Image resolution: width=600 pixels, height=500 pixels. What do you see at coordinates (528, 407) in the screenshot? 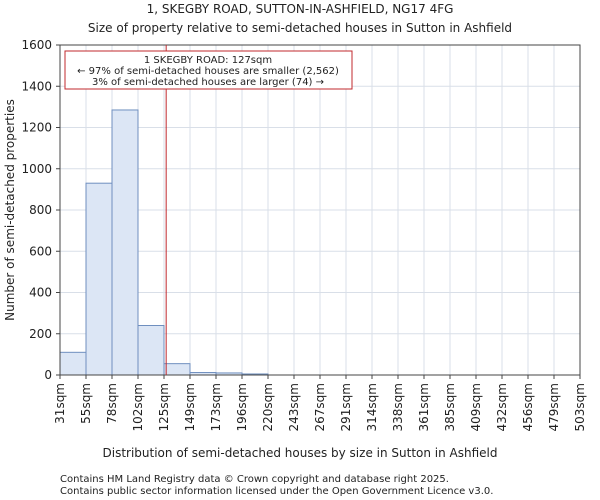
I see `x-tick-label: 456sqm` at bounding box center [528, 407].